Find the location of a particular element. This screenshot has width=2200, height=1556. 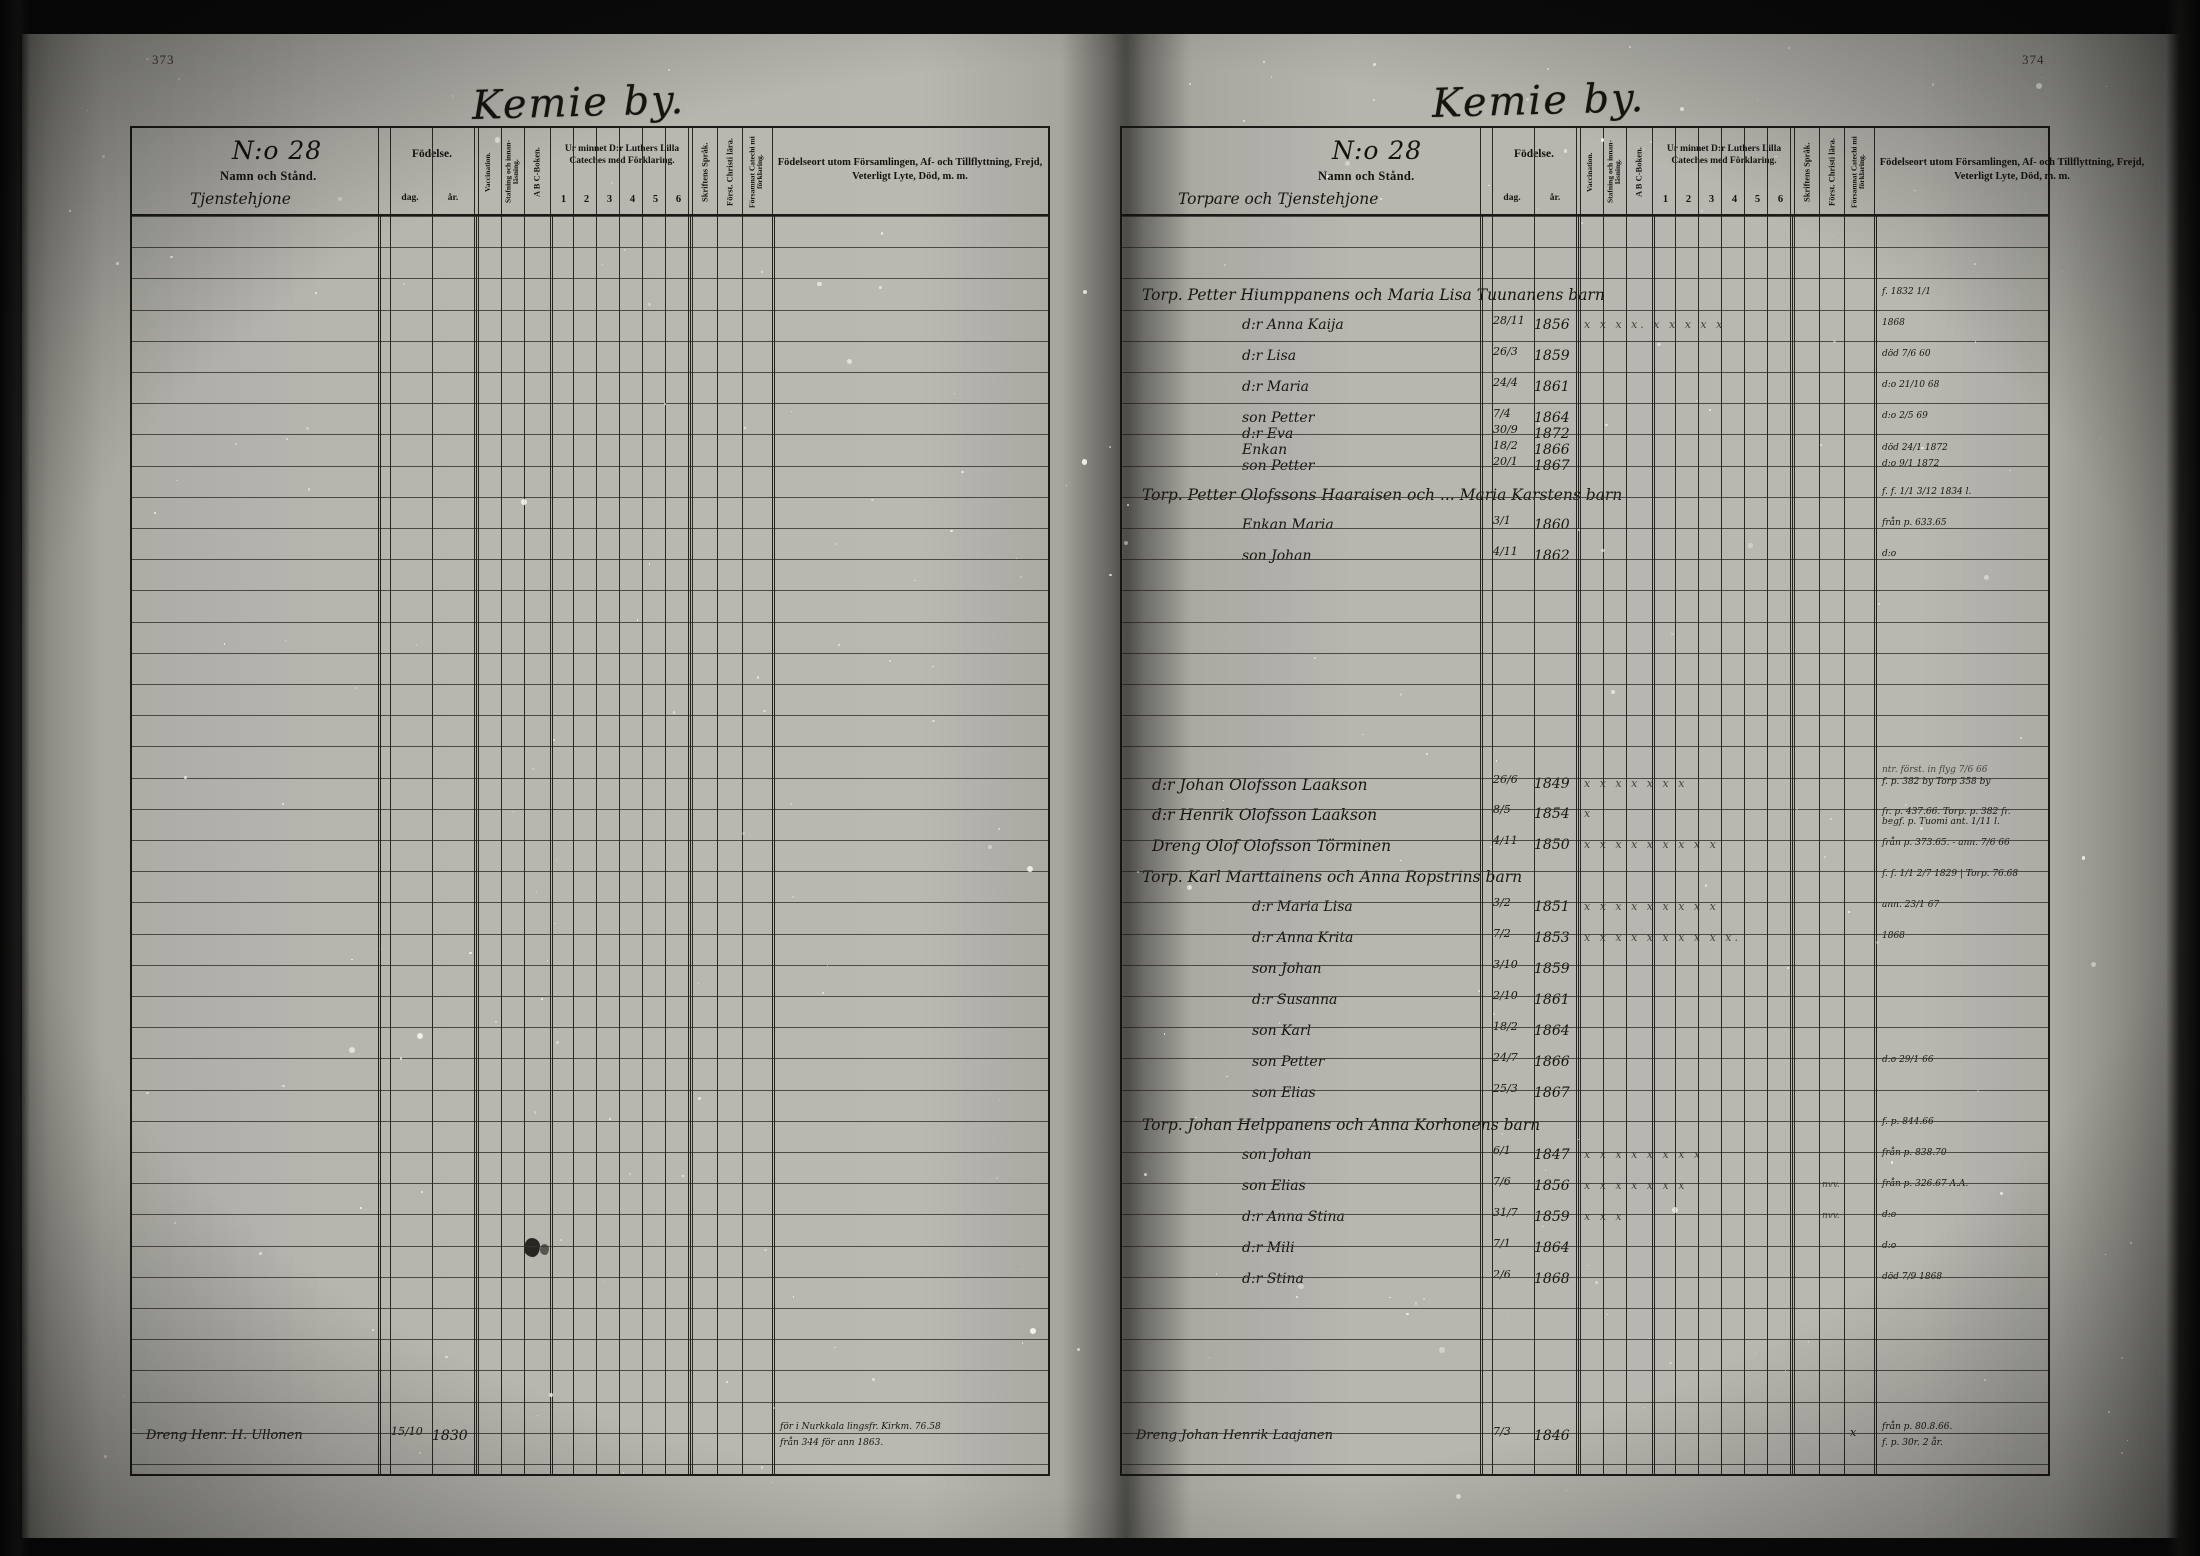

catechism-num-4-left: 4 is located at coordinates (632, 199).